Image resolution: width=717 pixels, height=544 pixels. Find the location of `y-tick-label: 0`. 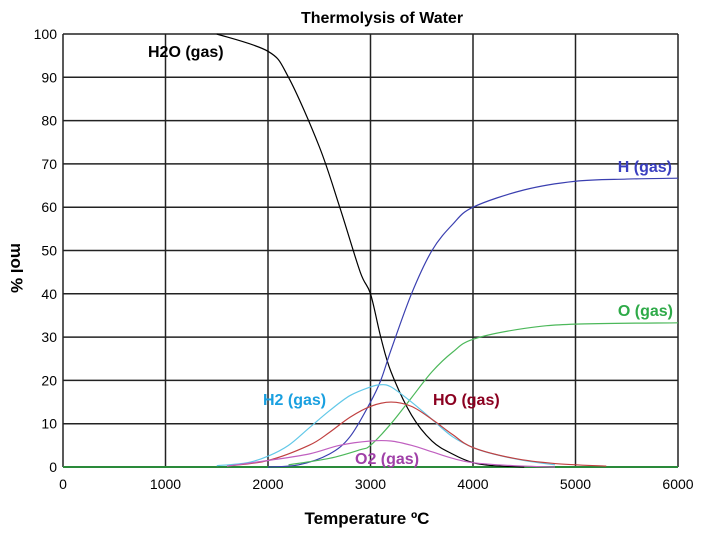

y-tick-label: 0 is located at coordinates (53, 467).